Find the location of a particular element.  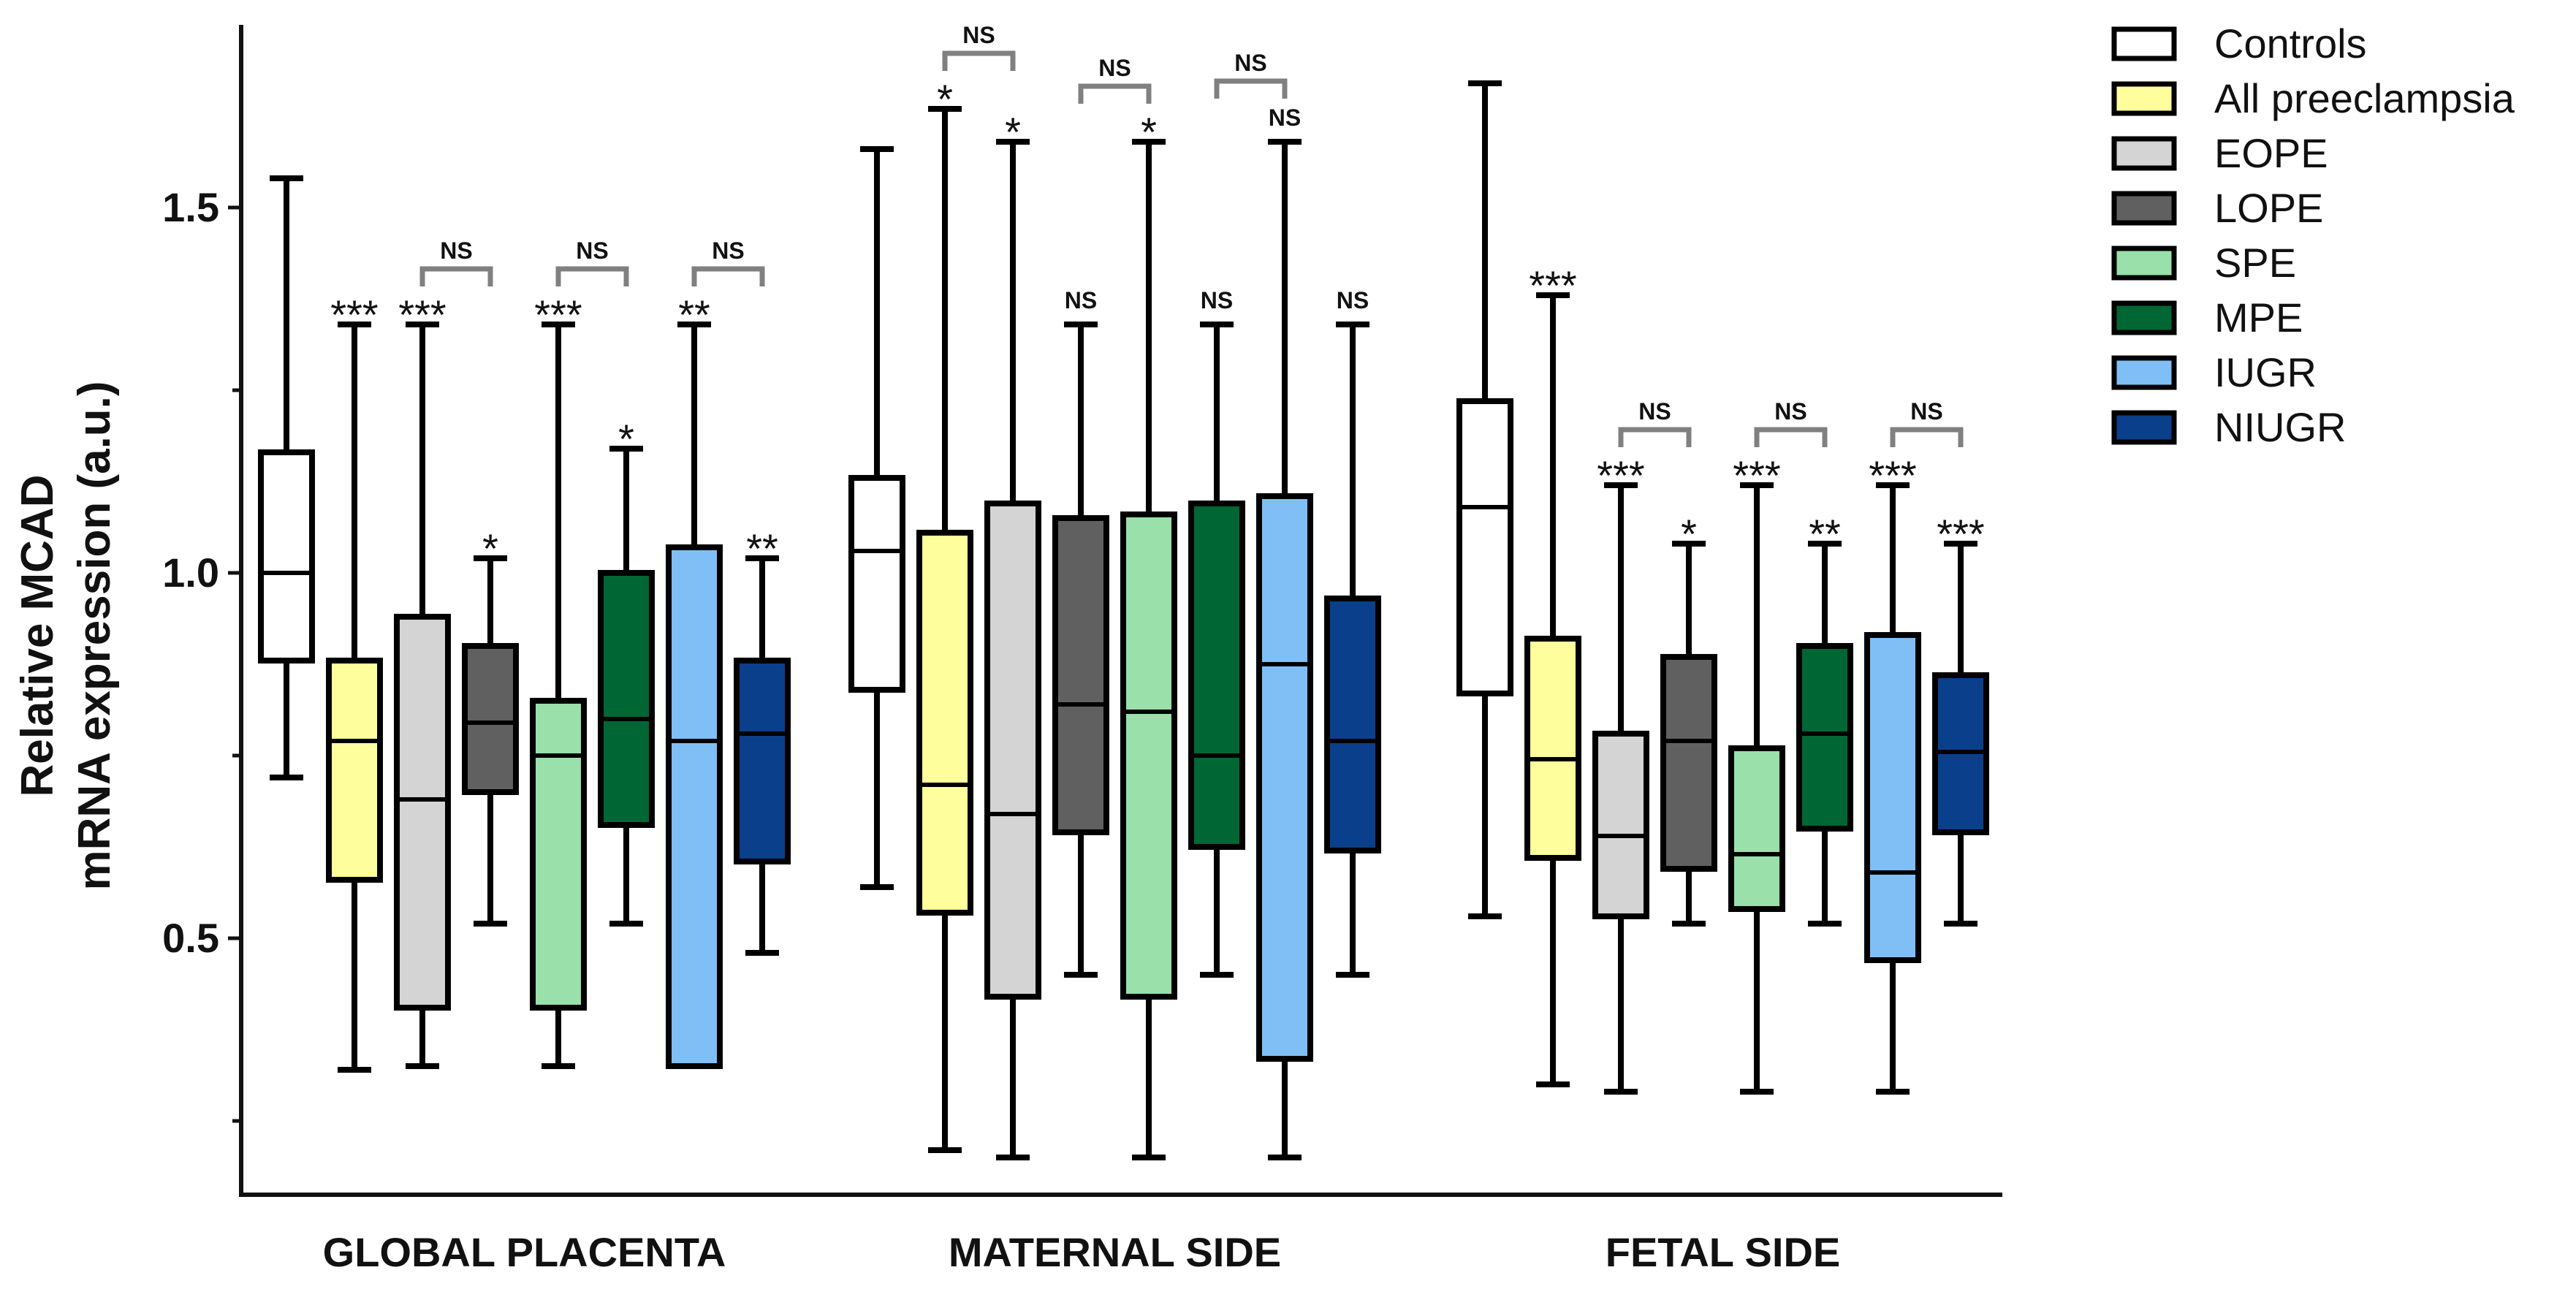

box-iugr: *** is located at coordinates (1893, 773).